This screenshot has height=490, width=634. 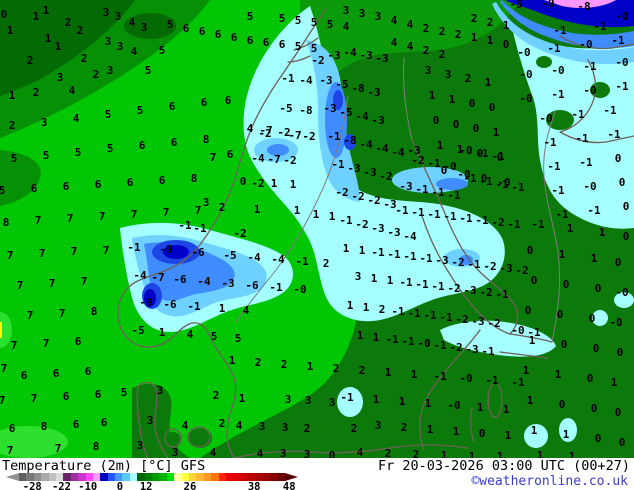 I want to click on coast-finland-south, so click(x=531, y=338).